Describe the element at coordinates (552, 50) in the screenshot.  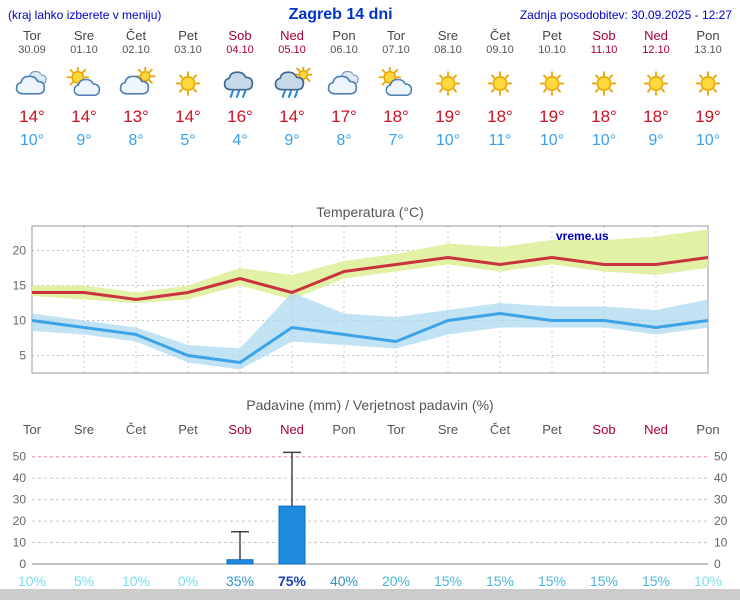
I see `day-date: 10.10` at that location.